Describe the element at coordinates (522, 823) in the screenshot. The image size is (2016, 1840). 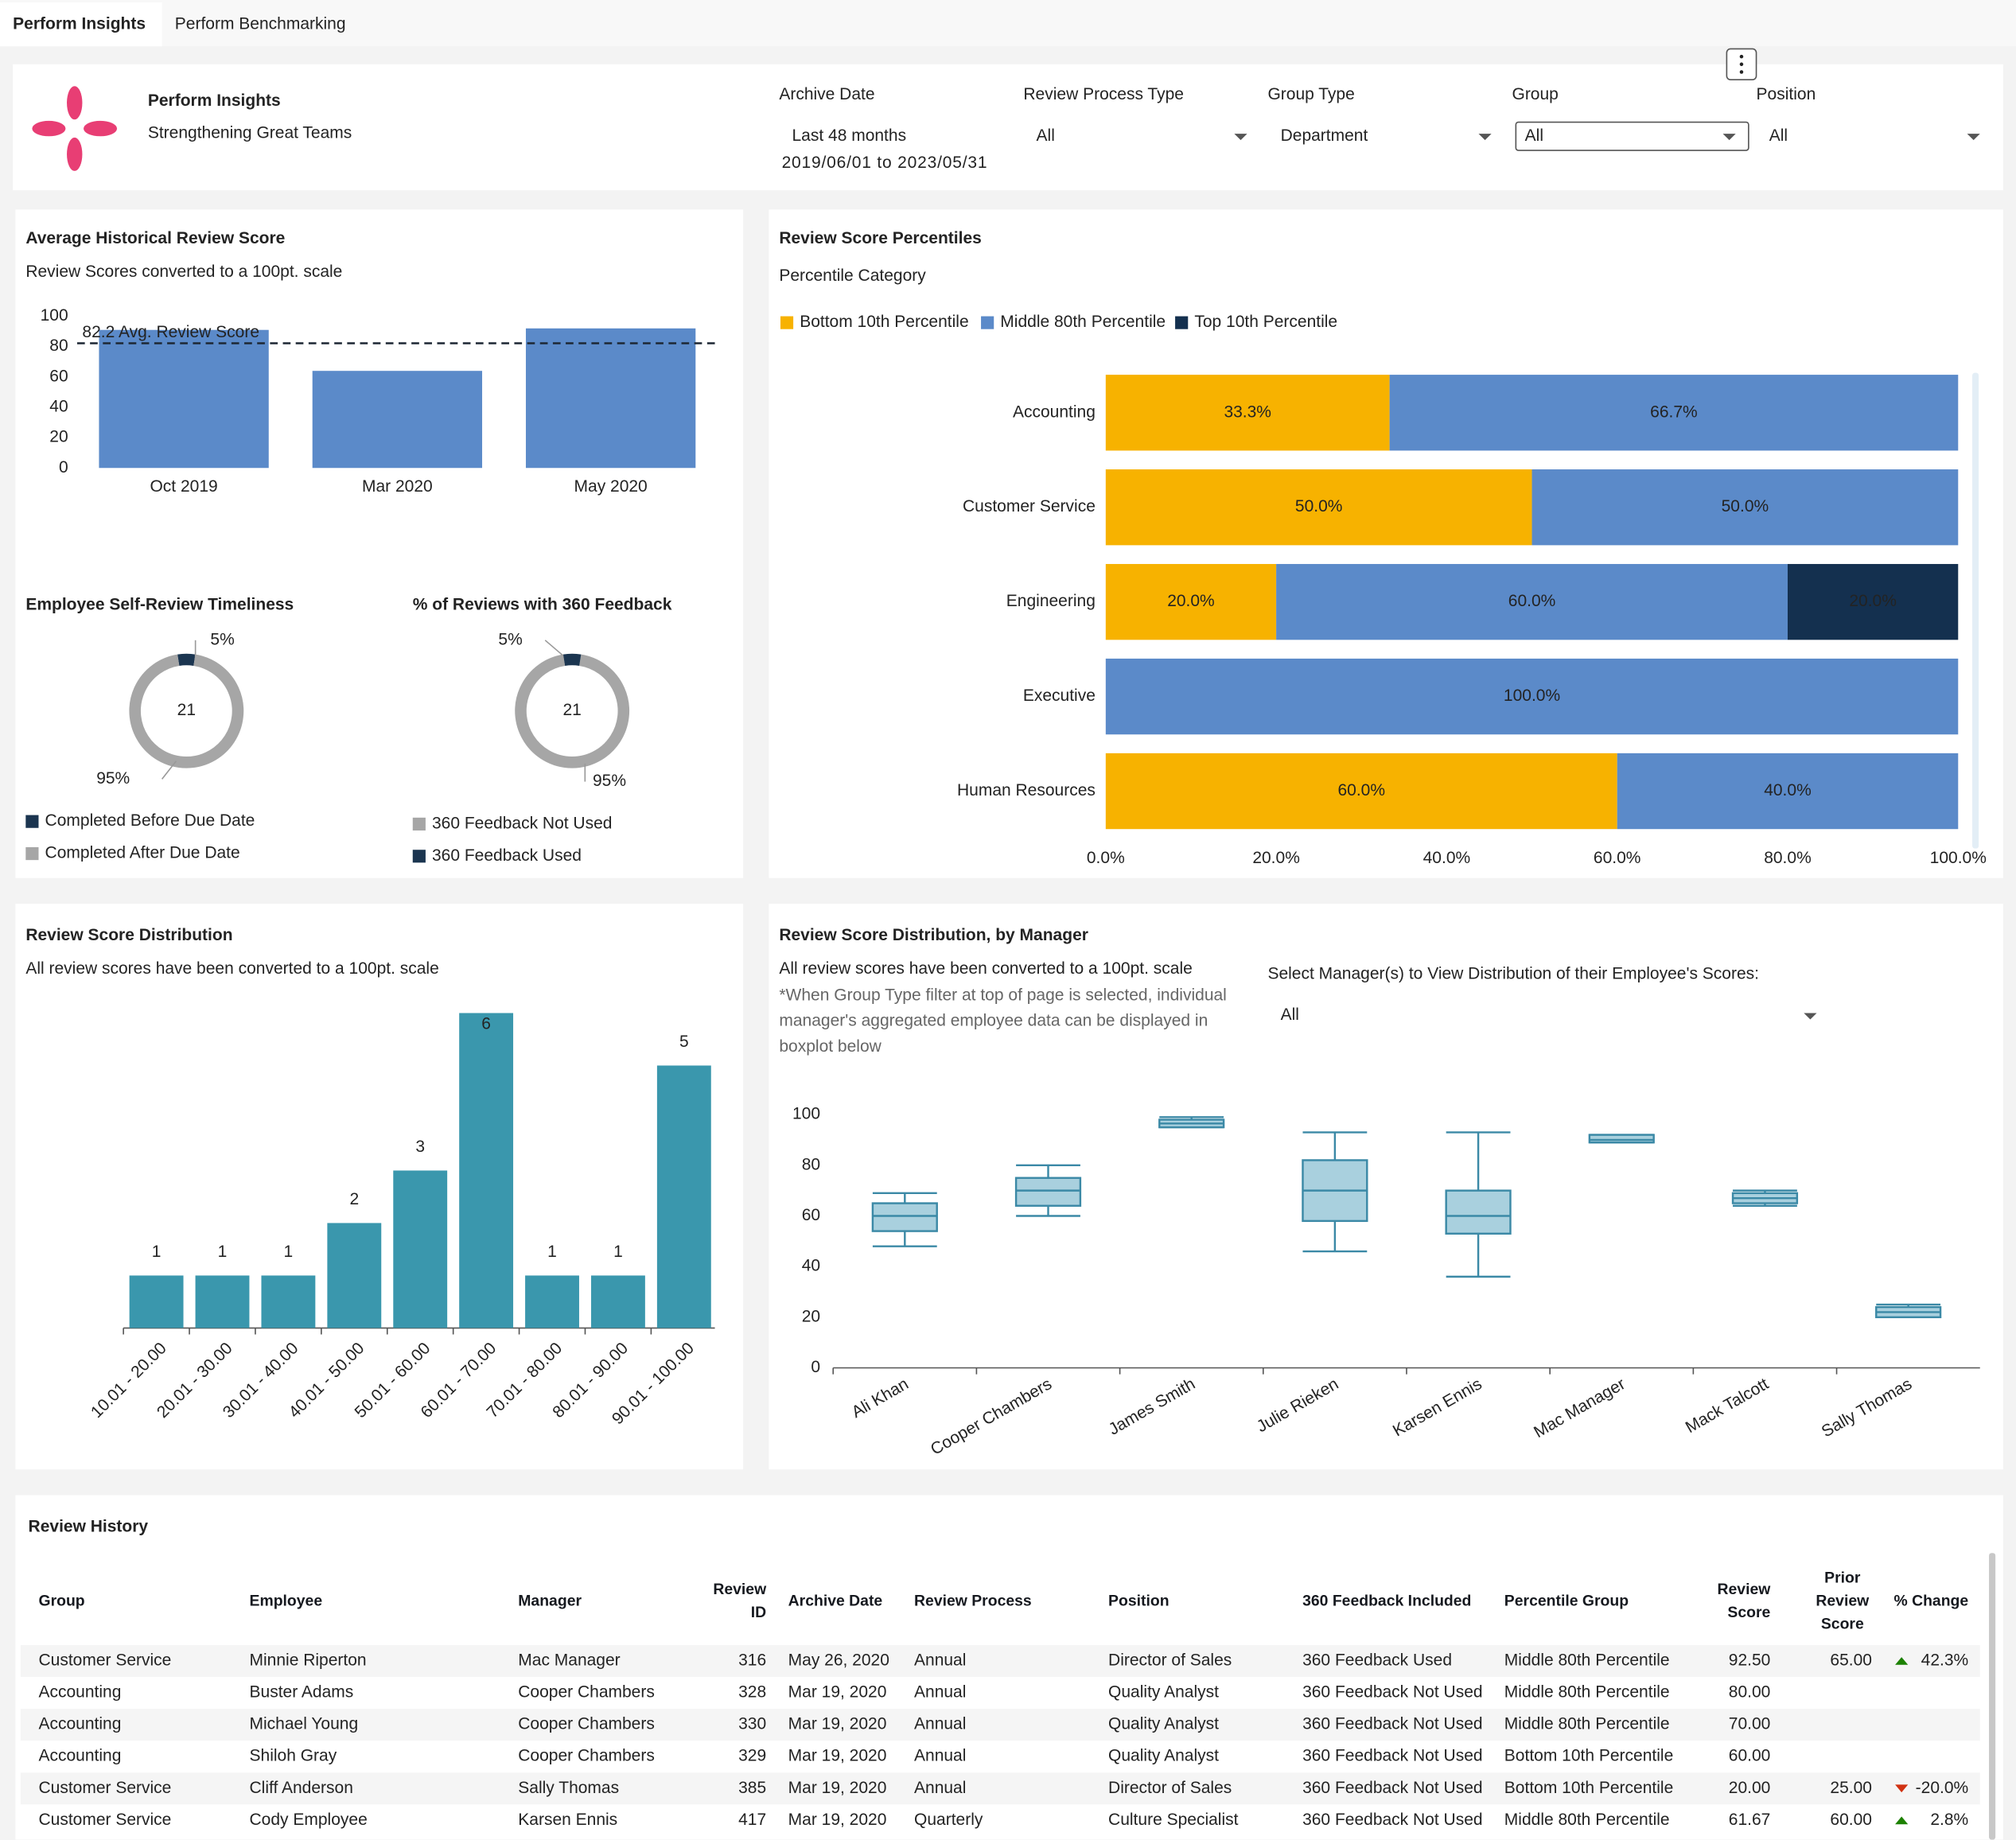
I see `legend-label: 360 Feedback Not Used` at that location.